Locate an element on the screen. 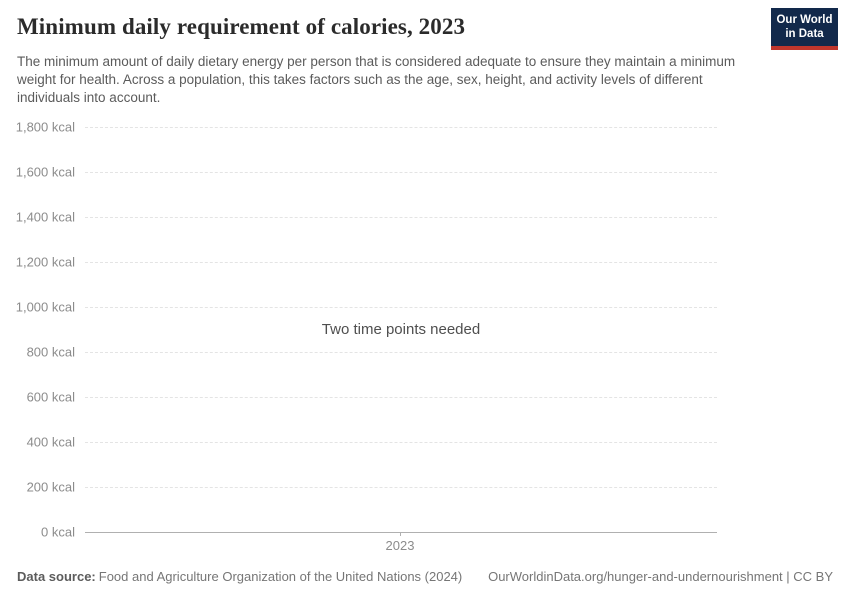  y-tick-label: 1,000 kcal is located at coordinates (45, 307).